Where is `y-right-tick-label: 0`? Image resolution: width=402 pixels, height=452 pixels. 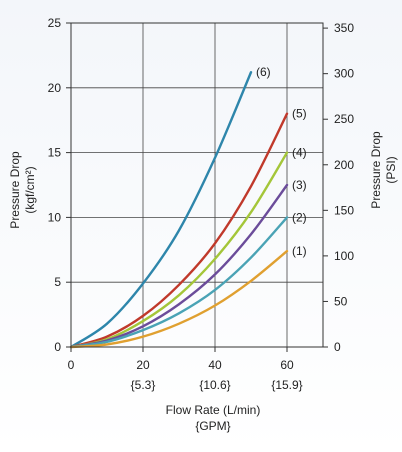 y-right-tick-label: 0 is located at coordinates (337, 347).